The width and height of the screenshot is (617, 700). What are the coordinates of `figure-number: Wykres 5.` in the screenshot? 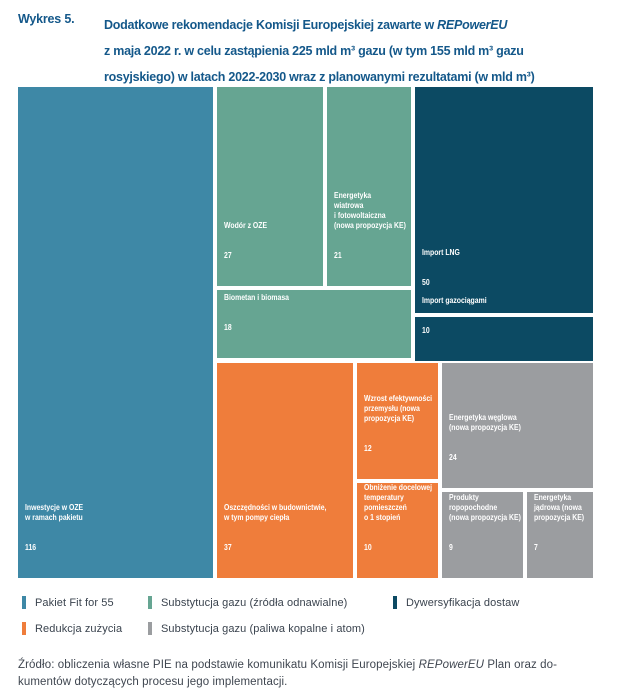 It's located at (46, 19).